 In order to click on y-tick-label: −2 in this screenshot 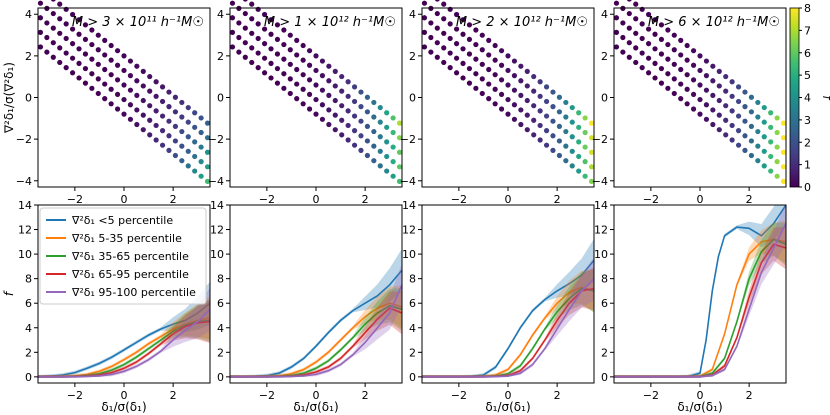, I will do `click(600, 139)`.